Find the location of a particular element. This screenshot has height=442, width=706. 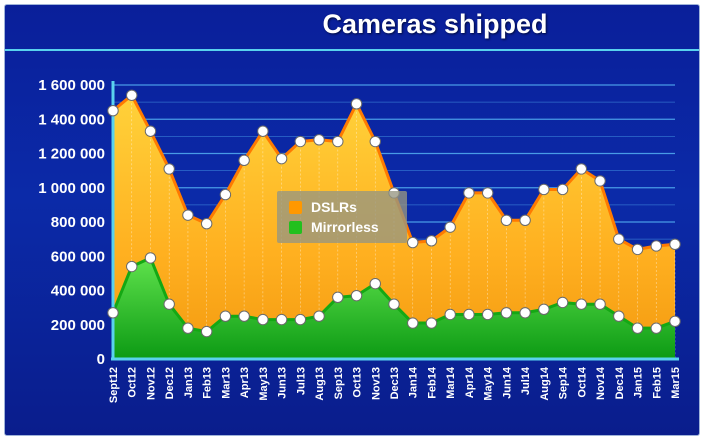

x-tick-label: Dec12 is located at coordinates (170, 383).